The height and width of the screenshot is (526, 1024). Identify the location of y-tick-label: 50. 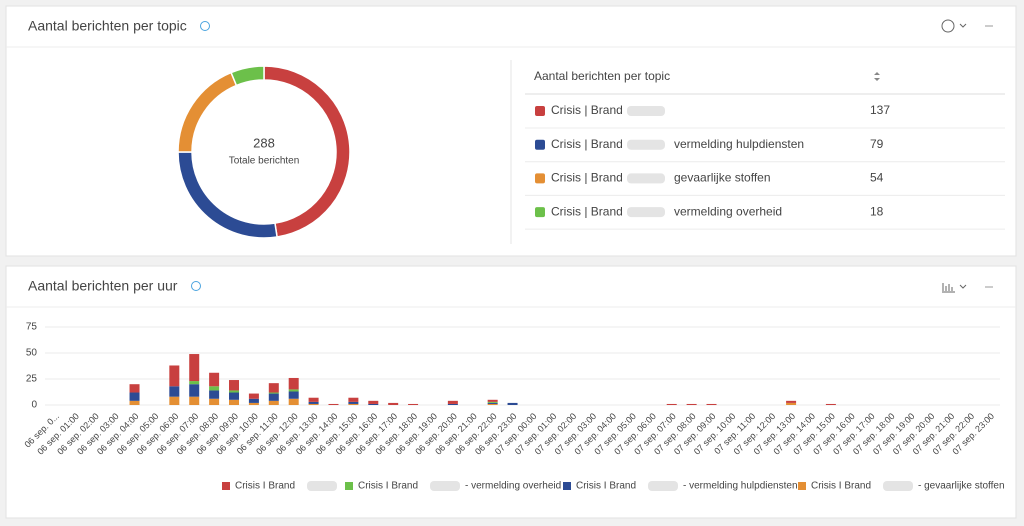
(32, 353).